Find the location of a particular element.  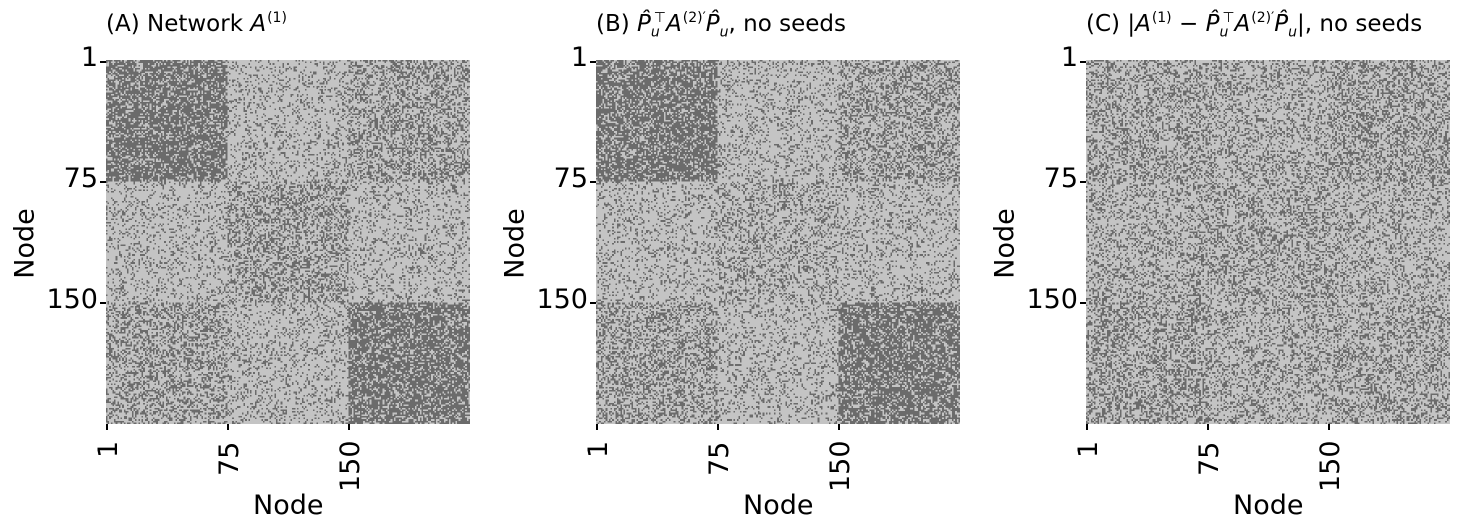

panel-b-title: (B) P̂u⊤A(2)′P̂u, no seeds is located at coordinates (721, 25).